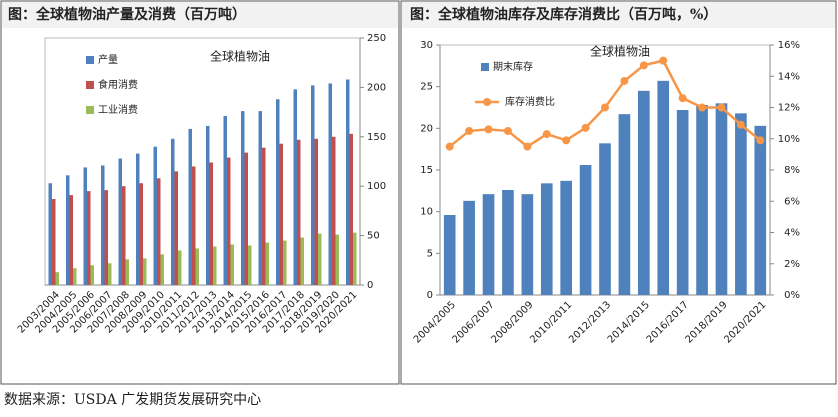  What do you see at coordinates (373, 236) in the screenshot?
I see `y-tick-label: 50` at bounding box center [373, 236].